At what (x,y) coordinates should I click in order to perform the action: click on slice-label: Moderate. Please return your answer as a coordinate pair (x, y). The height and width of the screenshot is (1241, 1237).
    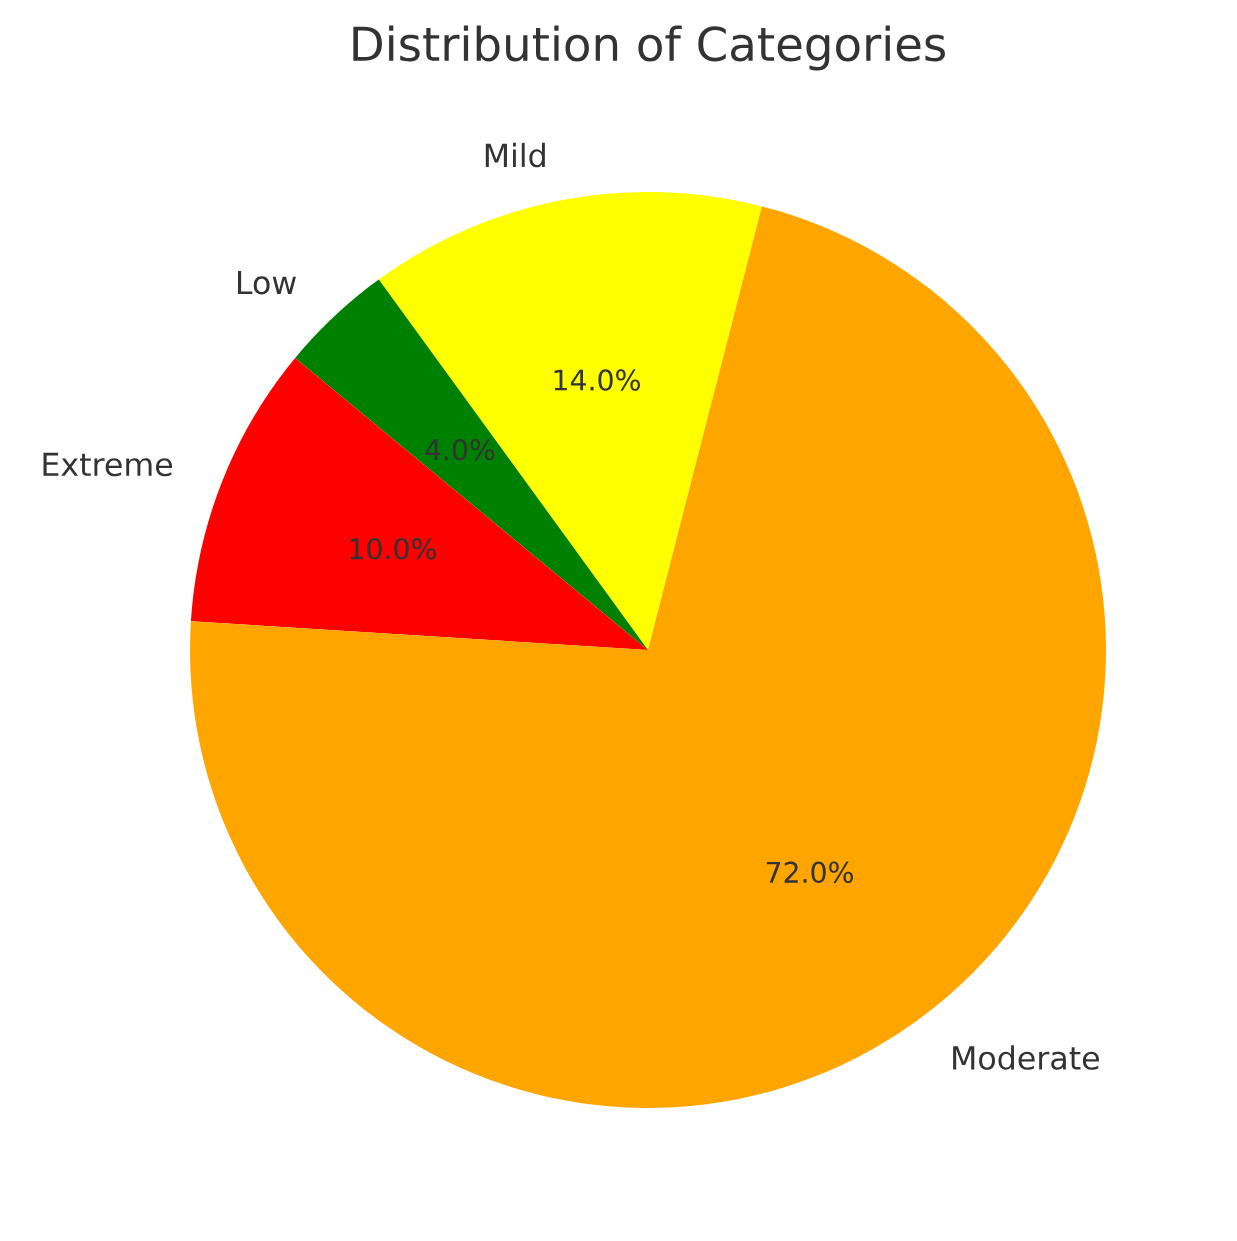
    Looking at the image, I should click on (1026, 1057).